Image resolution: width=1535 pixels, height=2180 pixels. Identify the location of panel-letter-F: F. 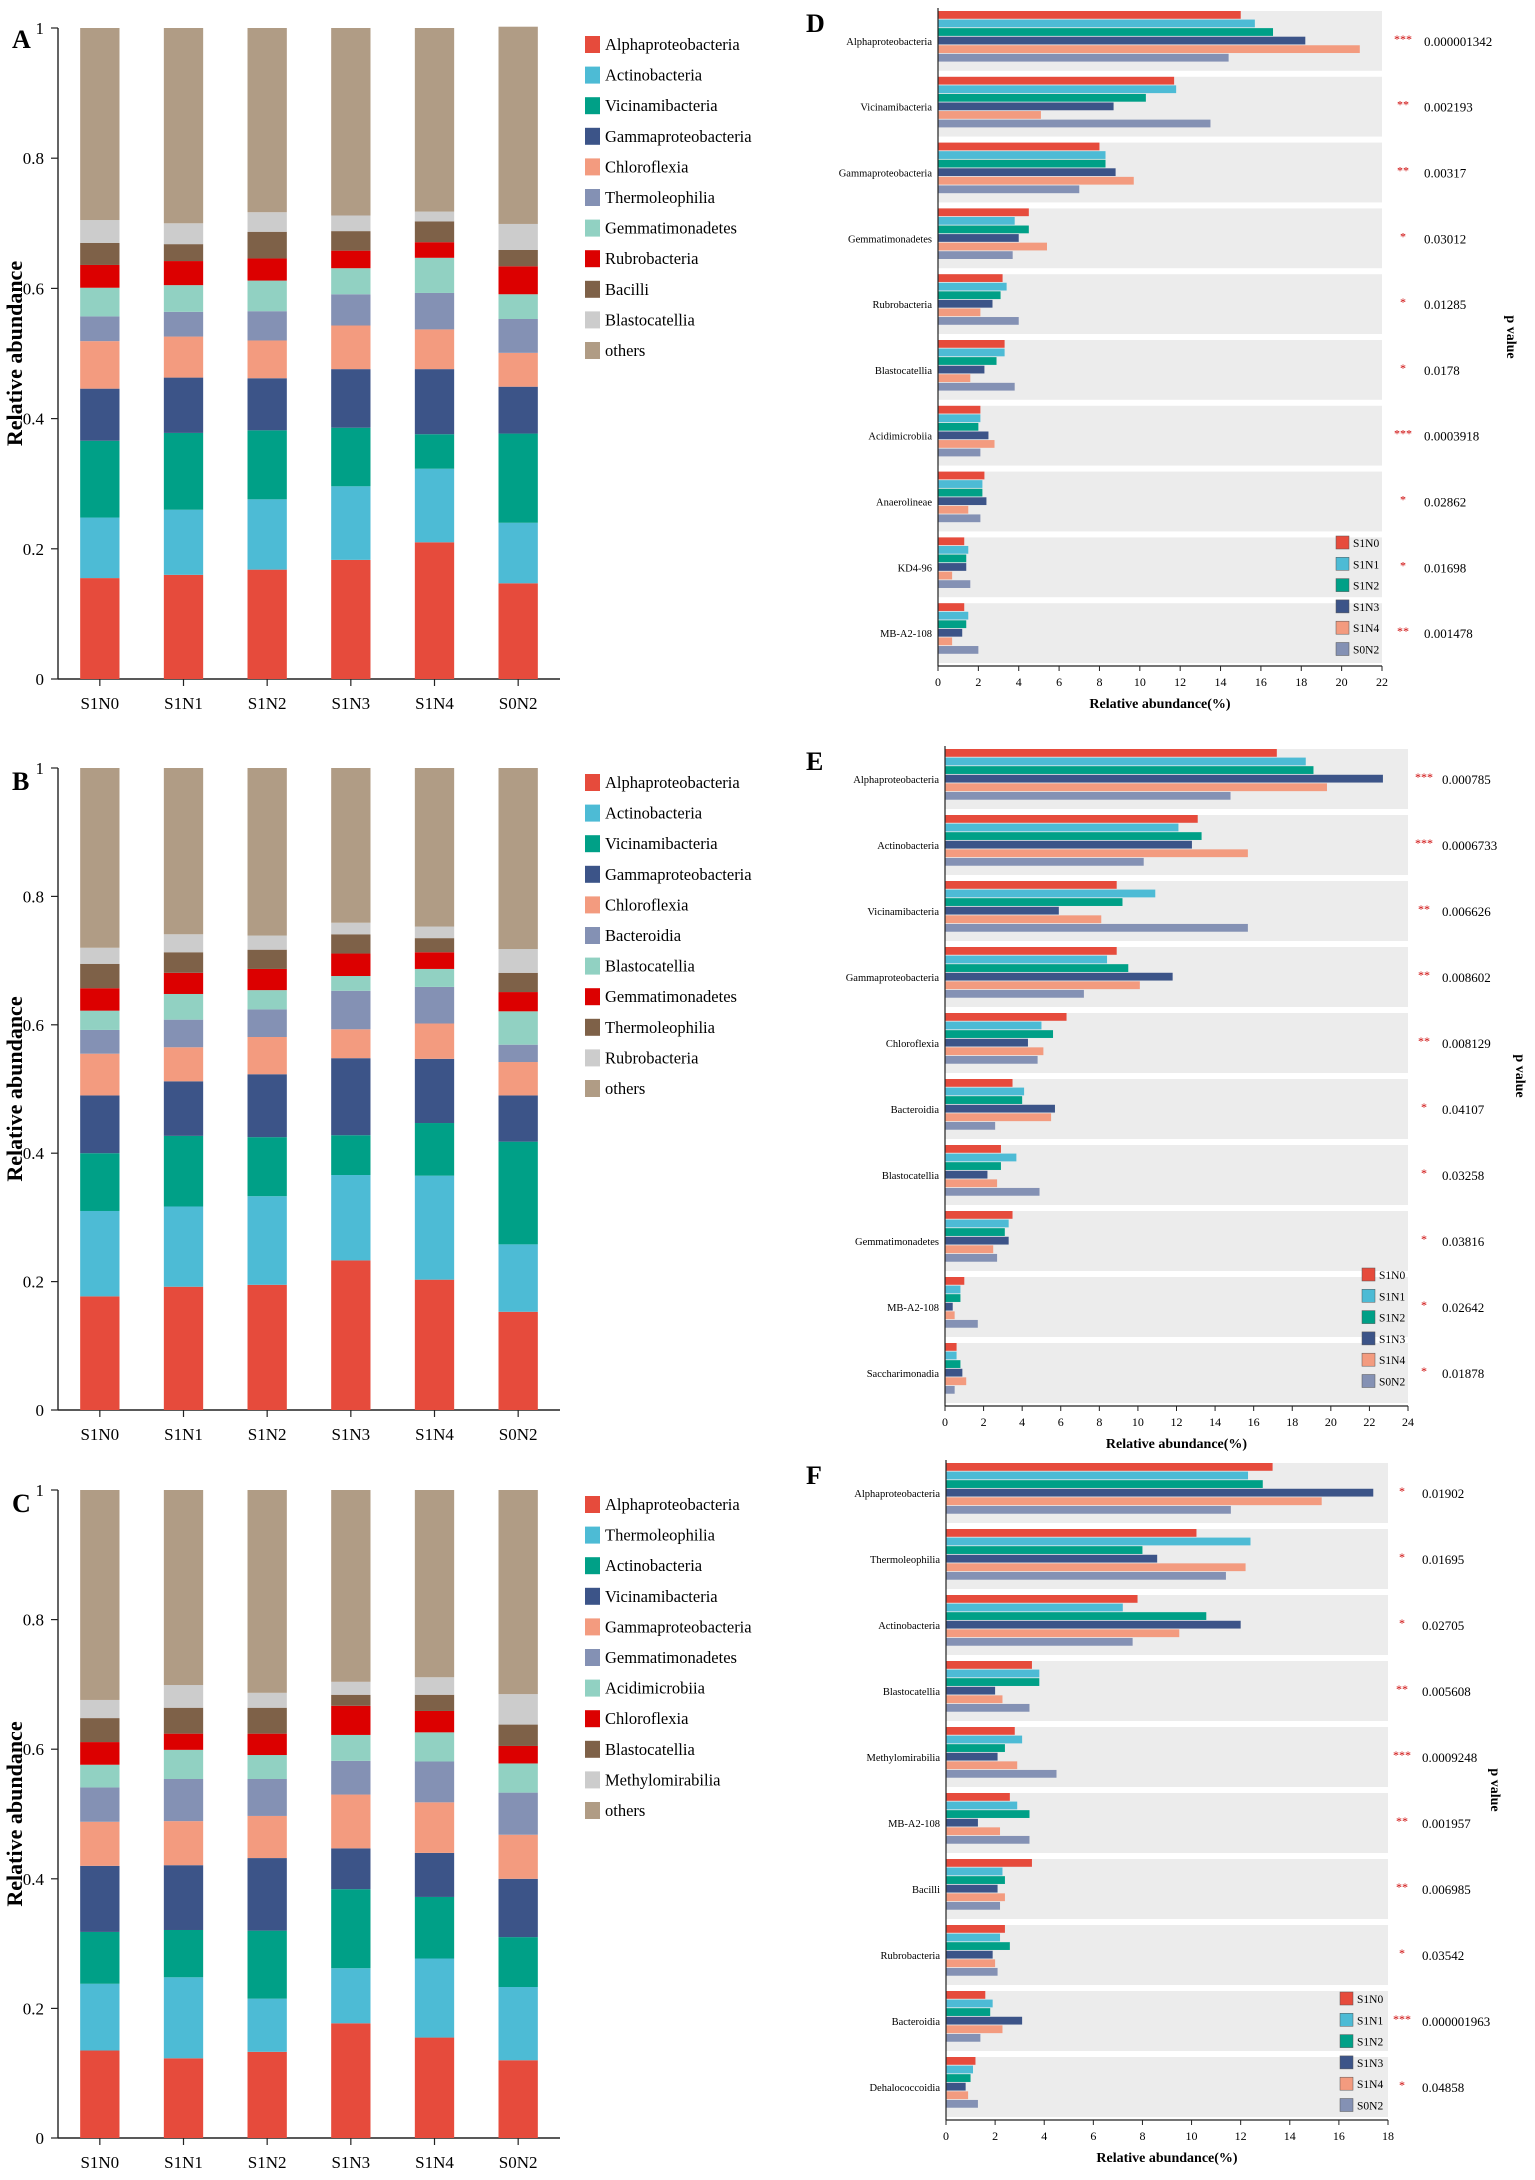
(814, 1475).